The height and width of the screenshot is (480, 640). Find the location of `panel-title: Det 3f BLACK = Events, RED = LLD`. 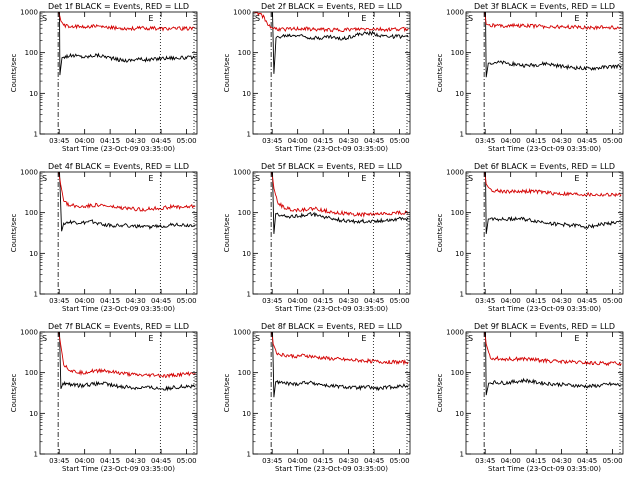

panel-title: Det 3f BLACK = Events, RED = LLD is located at coordinates (544, 6).